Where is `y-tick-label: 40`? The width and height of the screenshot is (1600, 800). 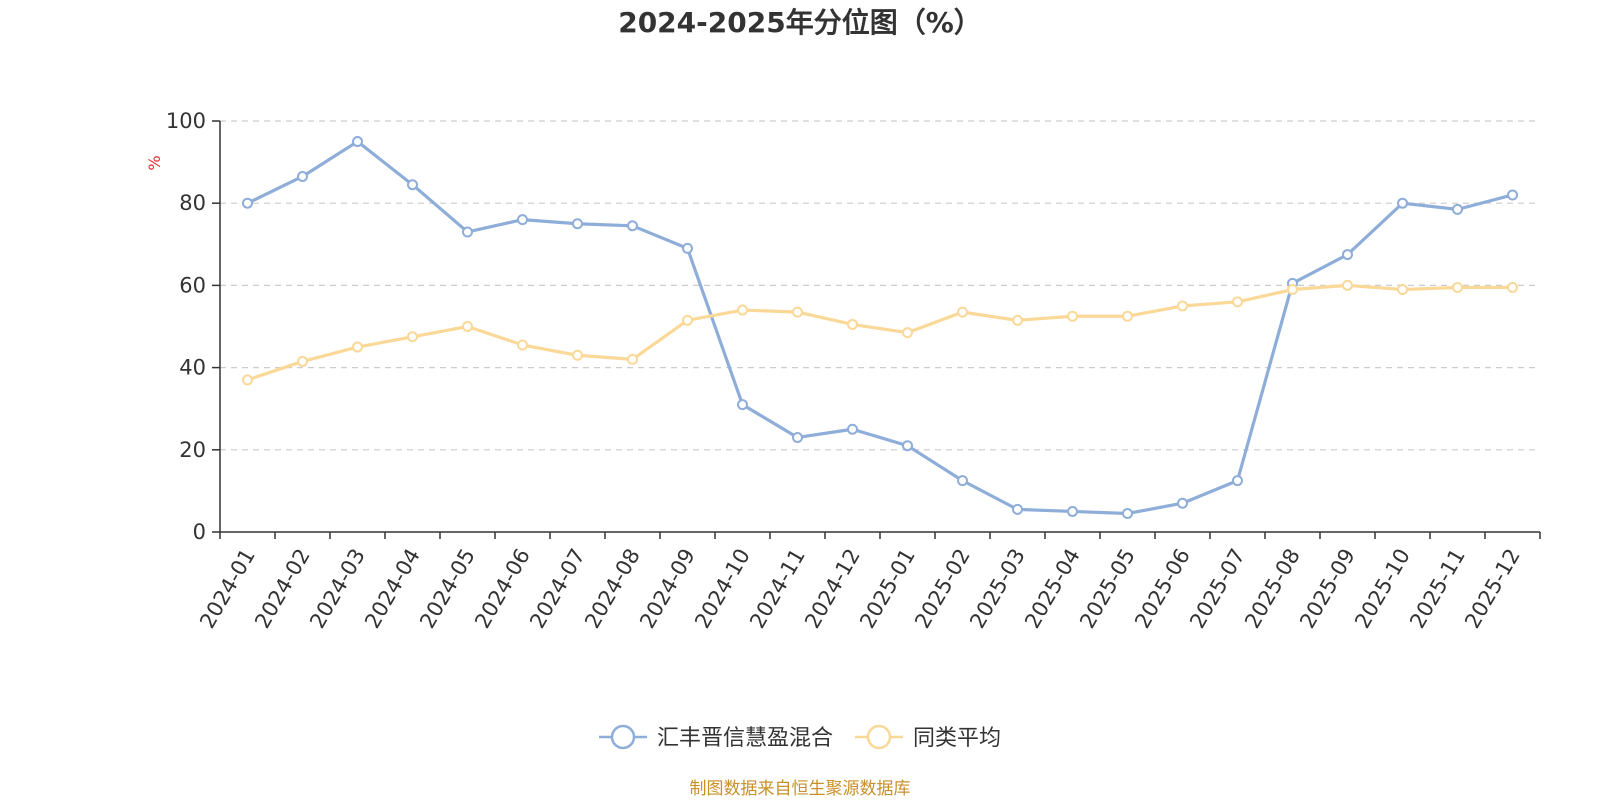 y-tick-label: 40 is located at coordinates (192, 368).